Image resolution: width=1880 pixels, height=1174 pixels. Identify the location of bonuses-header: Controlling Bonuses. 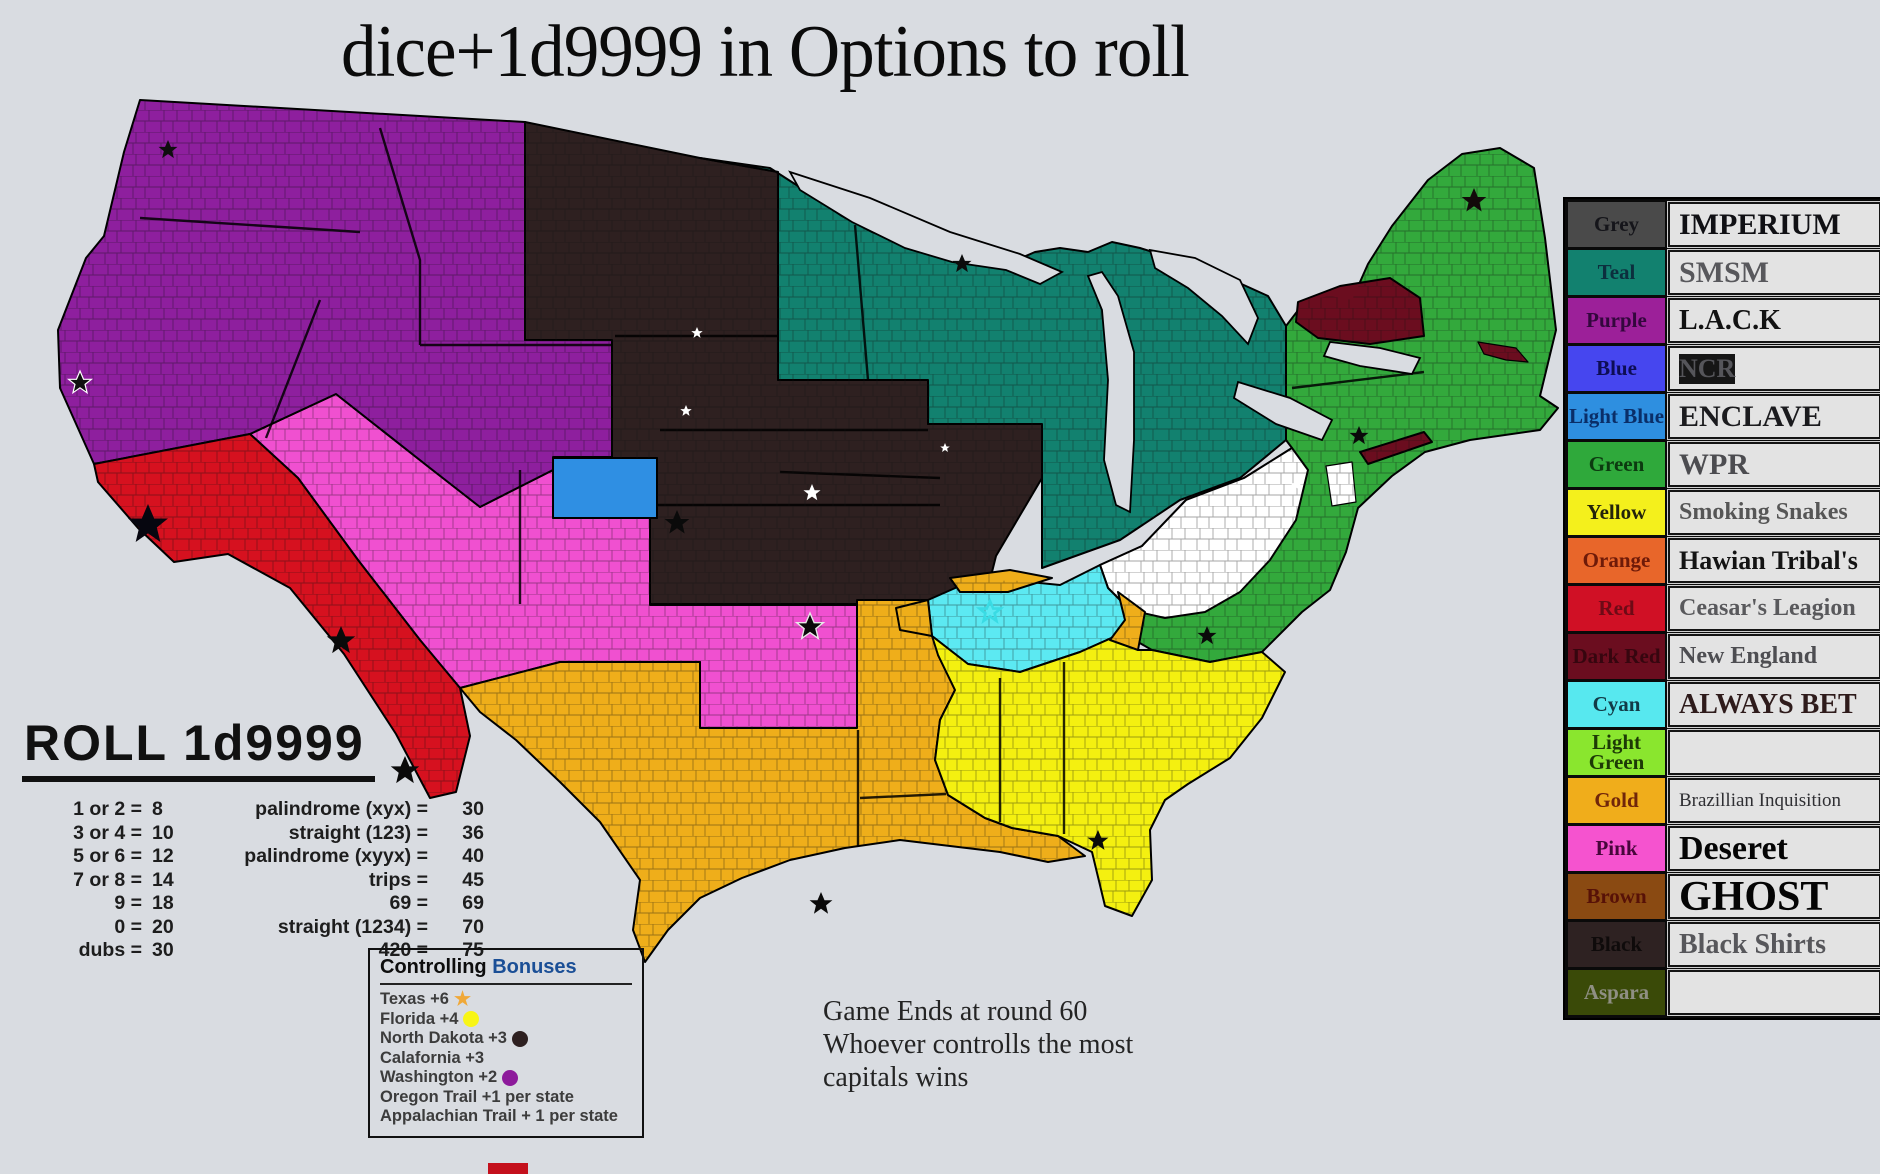
(506, 970).